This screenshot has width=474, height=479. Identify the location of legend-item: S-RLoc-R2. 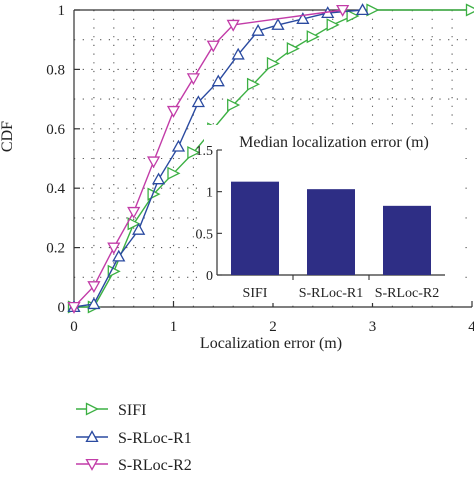
(134, 465).